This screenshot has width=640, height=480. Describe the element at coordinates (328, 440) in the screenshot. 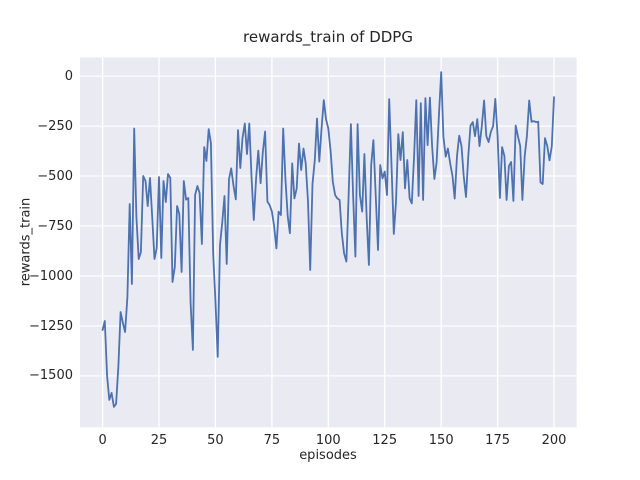

I see `x-tick-label: 100` at that location.